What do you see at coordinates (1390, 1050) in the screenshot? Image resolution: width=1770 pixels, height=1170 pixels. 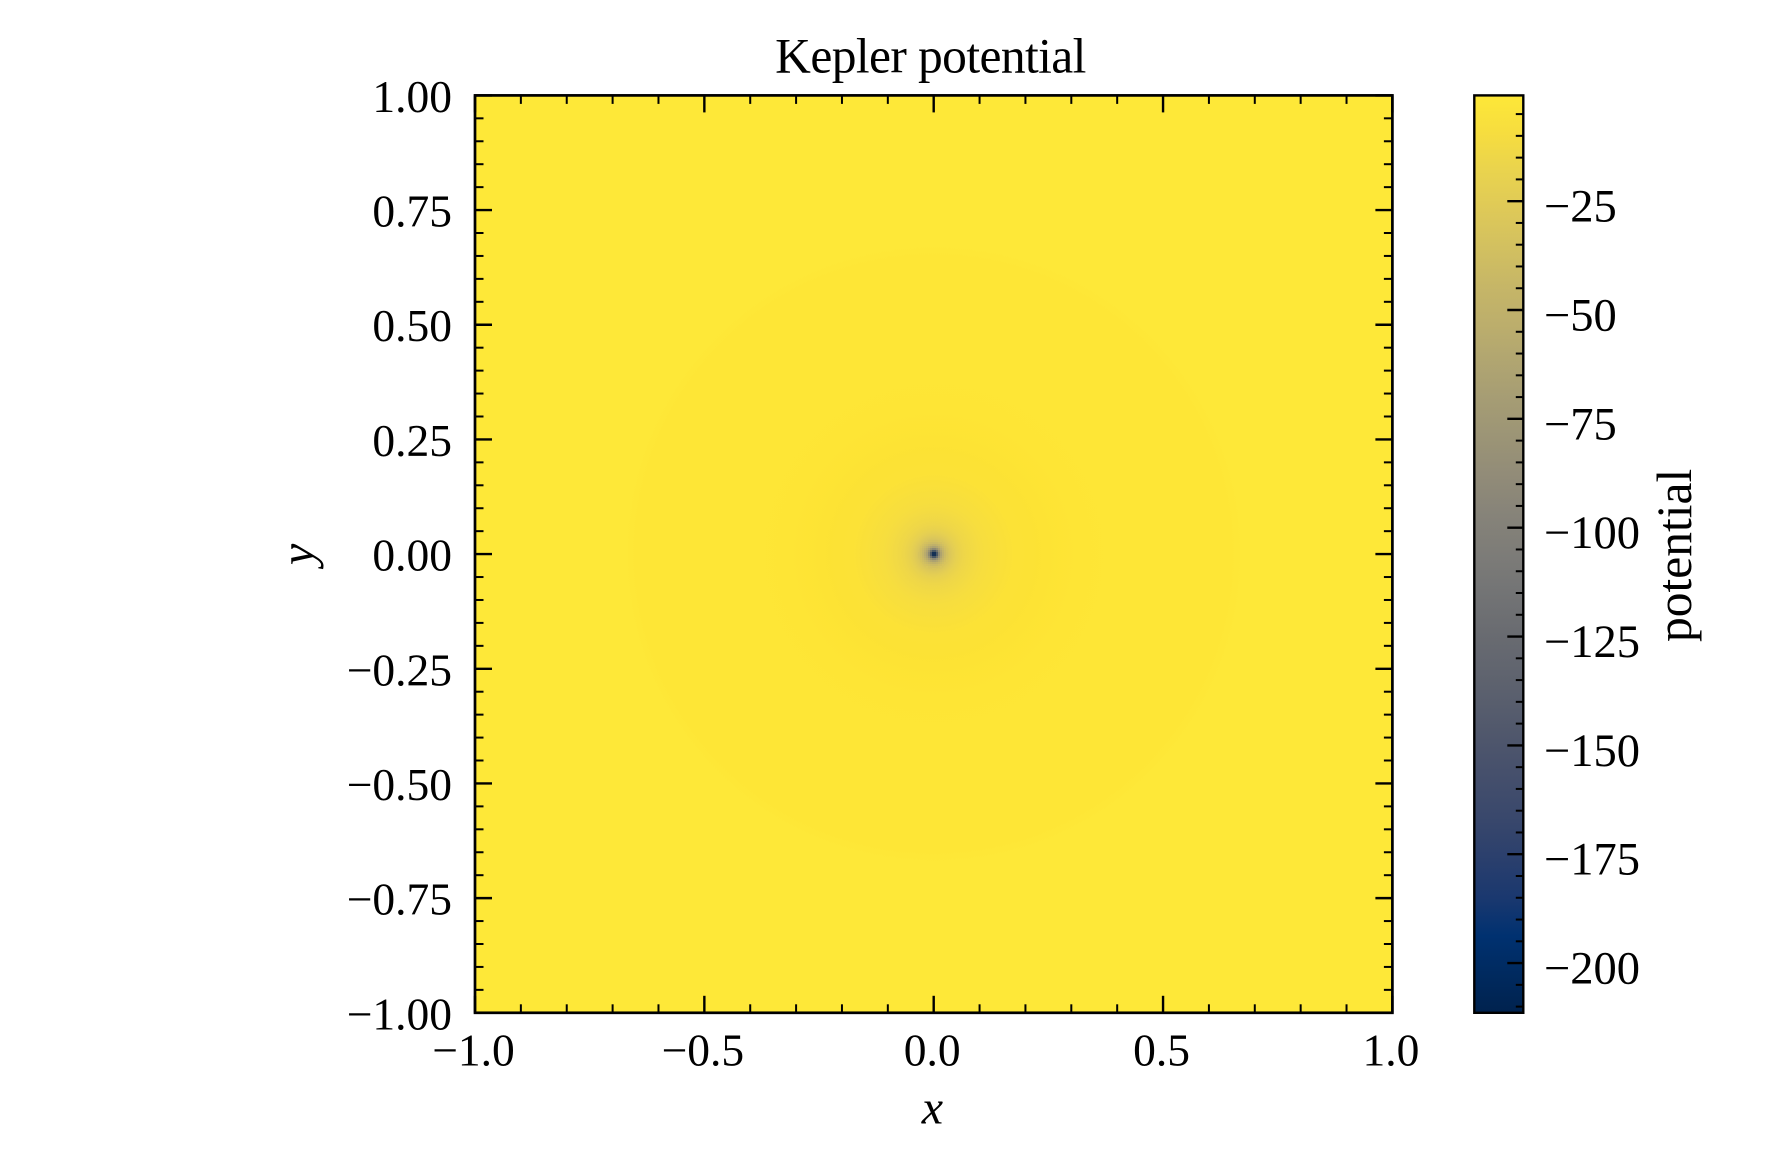 I see `svg-text: 1.0` at bounding box center [1390, 1050].